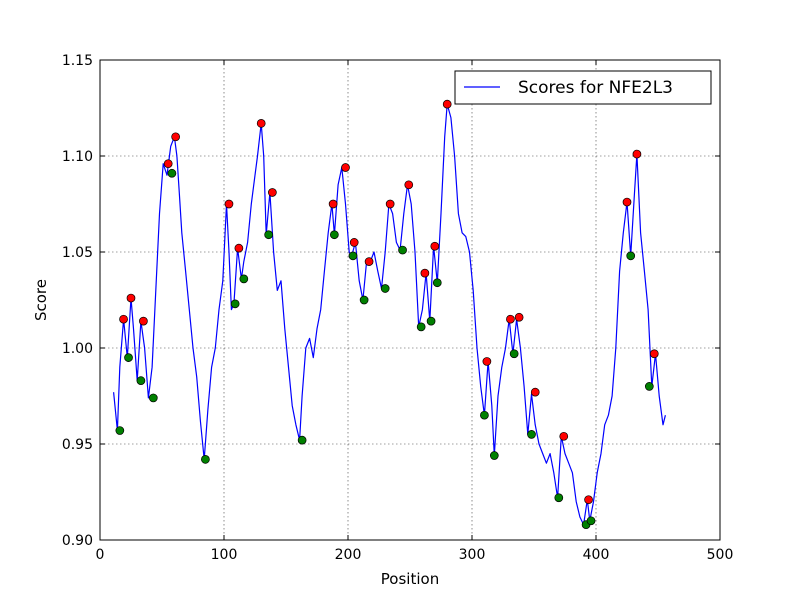 This screenshot has height=600, width=800. Describe the element at coordinates (77, 349) in the screenshot. I see `y-tick-label: 1.00` at that location.